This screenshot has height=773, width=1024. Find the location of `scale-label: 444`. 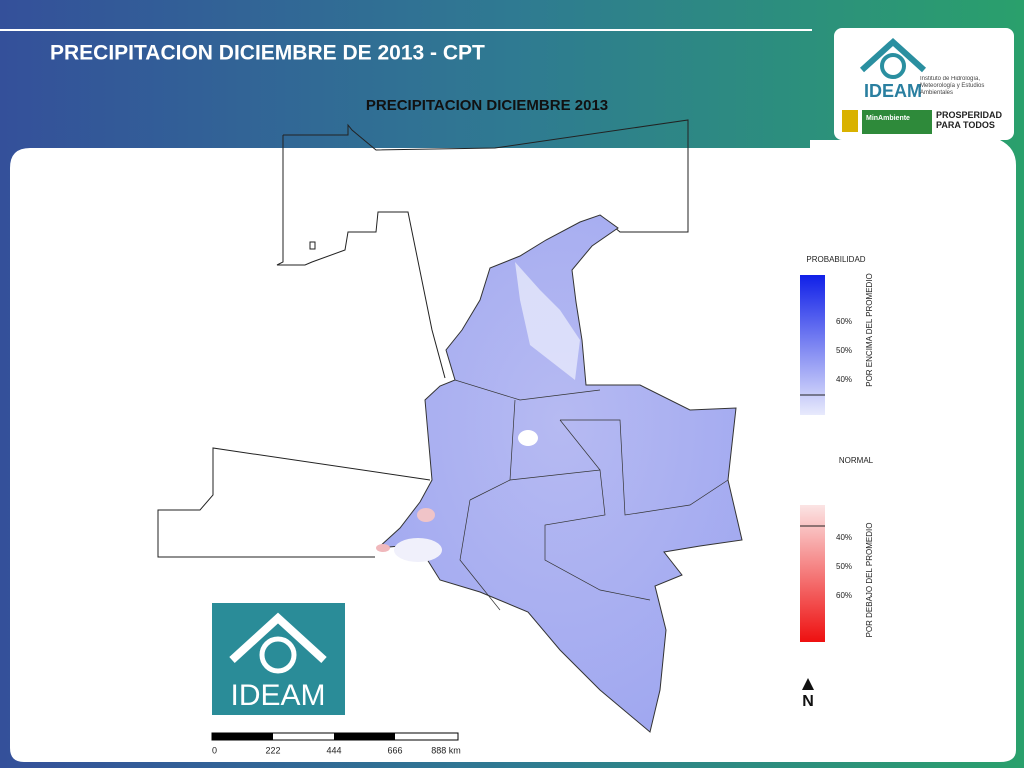

scale-label: 444 is located at coordinates (333, 750).